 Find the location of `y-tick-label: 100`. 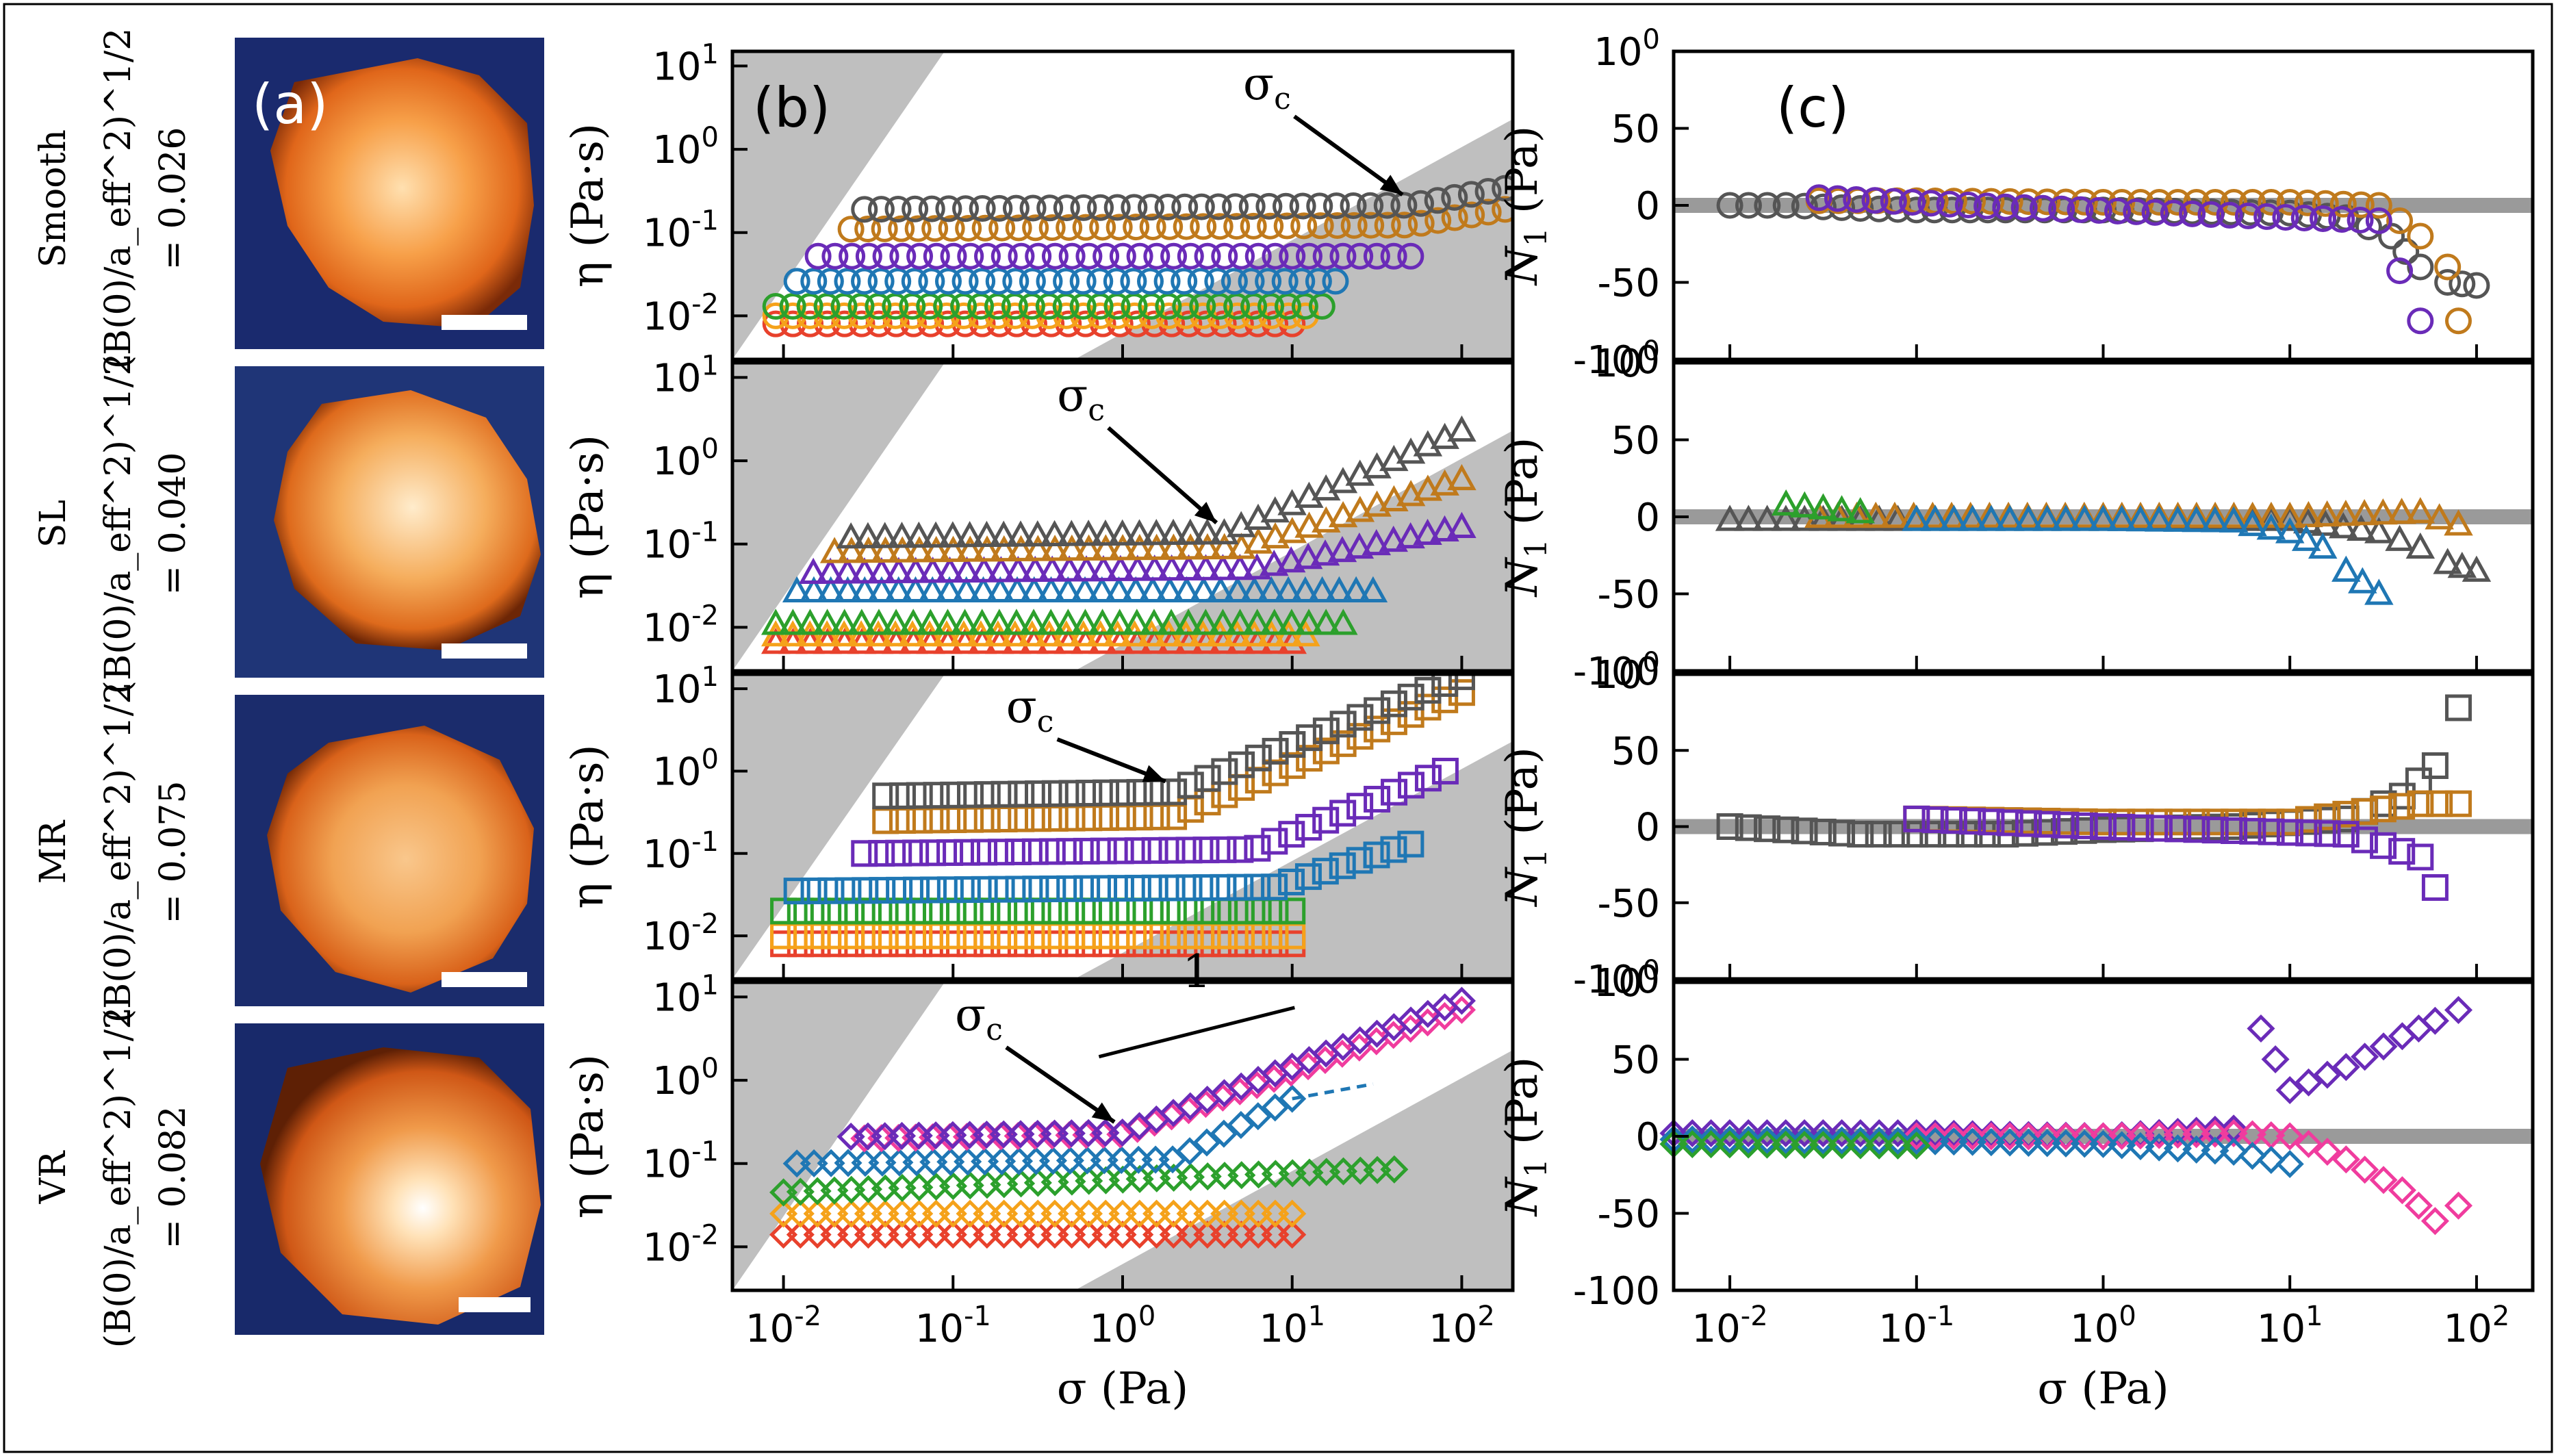

y-tick-label: 100 is located at coordinates (1627, 49).